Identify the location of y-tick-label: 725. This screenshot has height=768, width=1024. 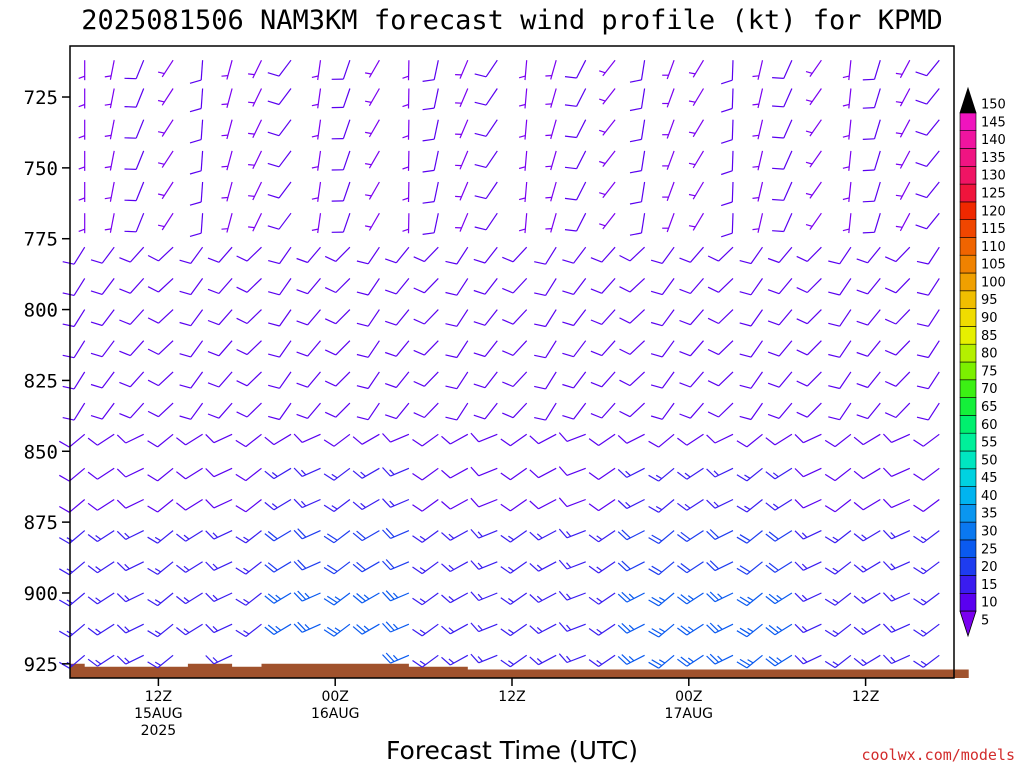
(41, 98).